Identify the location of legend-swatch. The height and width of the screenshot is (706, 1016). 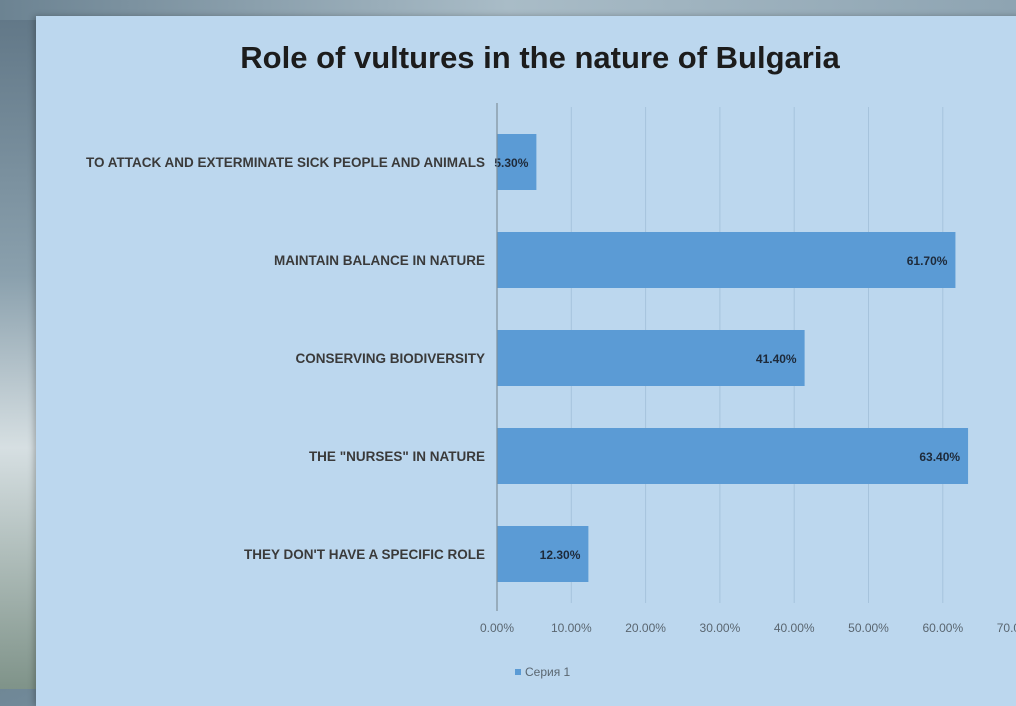
(518, 672).